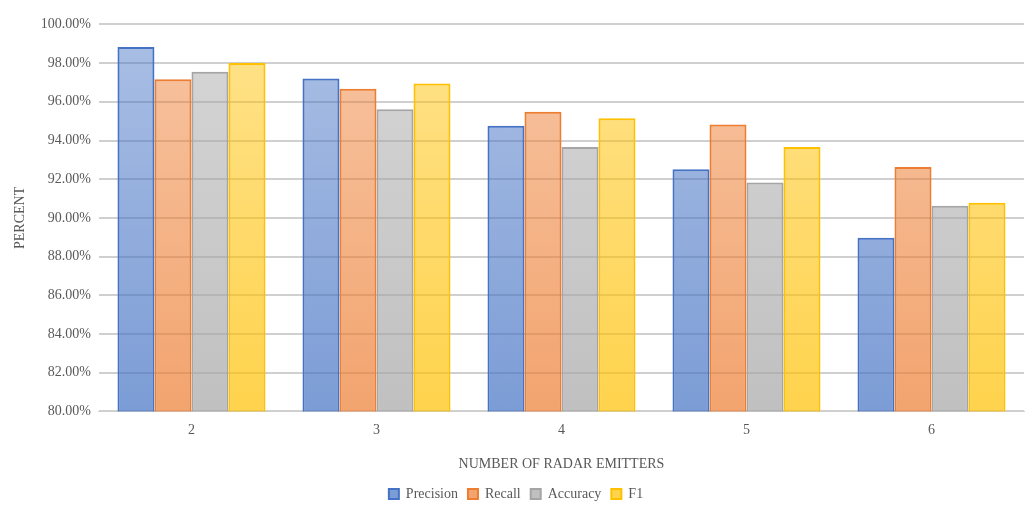 The image size is (1036, 519). What do you see at coordinates (69, 372) in the screenshot?
I see `y-tick-label: 82.00%` at bounding box center [69, 372].